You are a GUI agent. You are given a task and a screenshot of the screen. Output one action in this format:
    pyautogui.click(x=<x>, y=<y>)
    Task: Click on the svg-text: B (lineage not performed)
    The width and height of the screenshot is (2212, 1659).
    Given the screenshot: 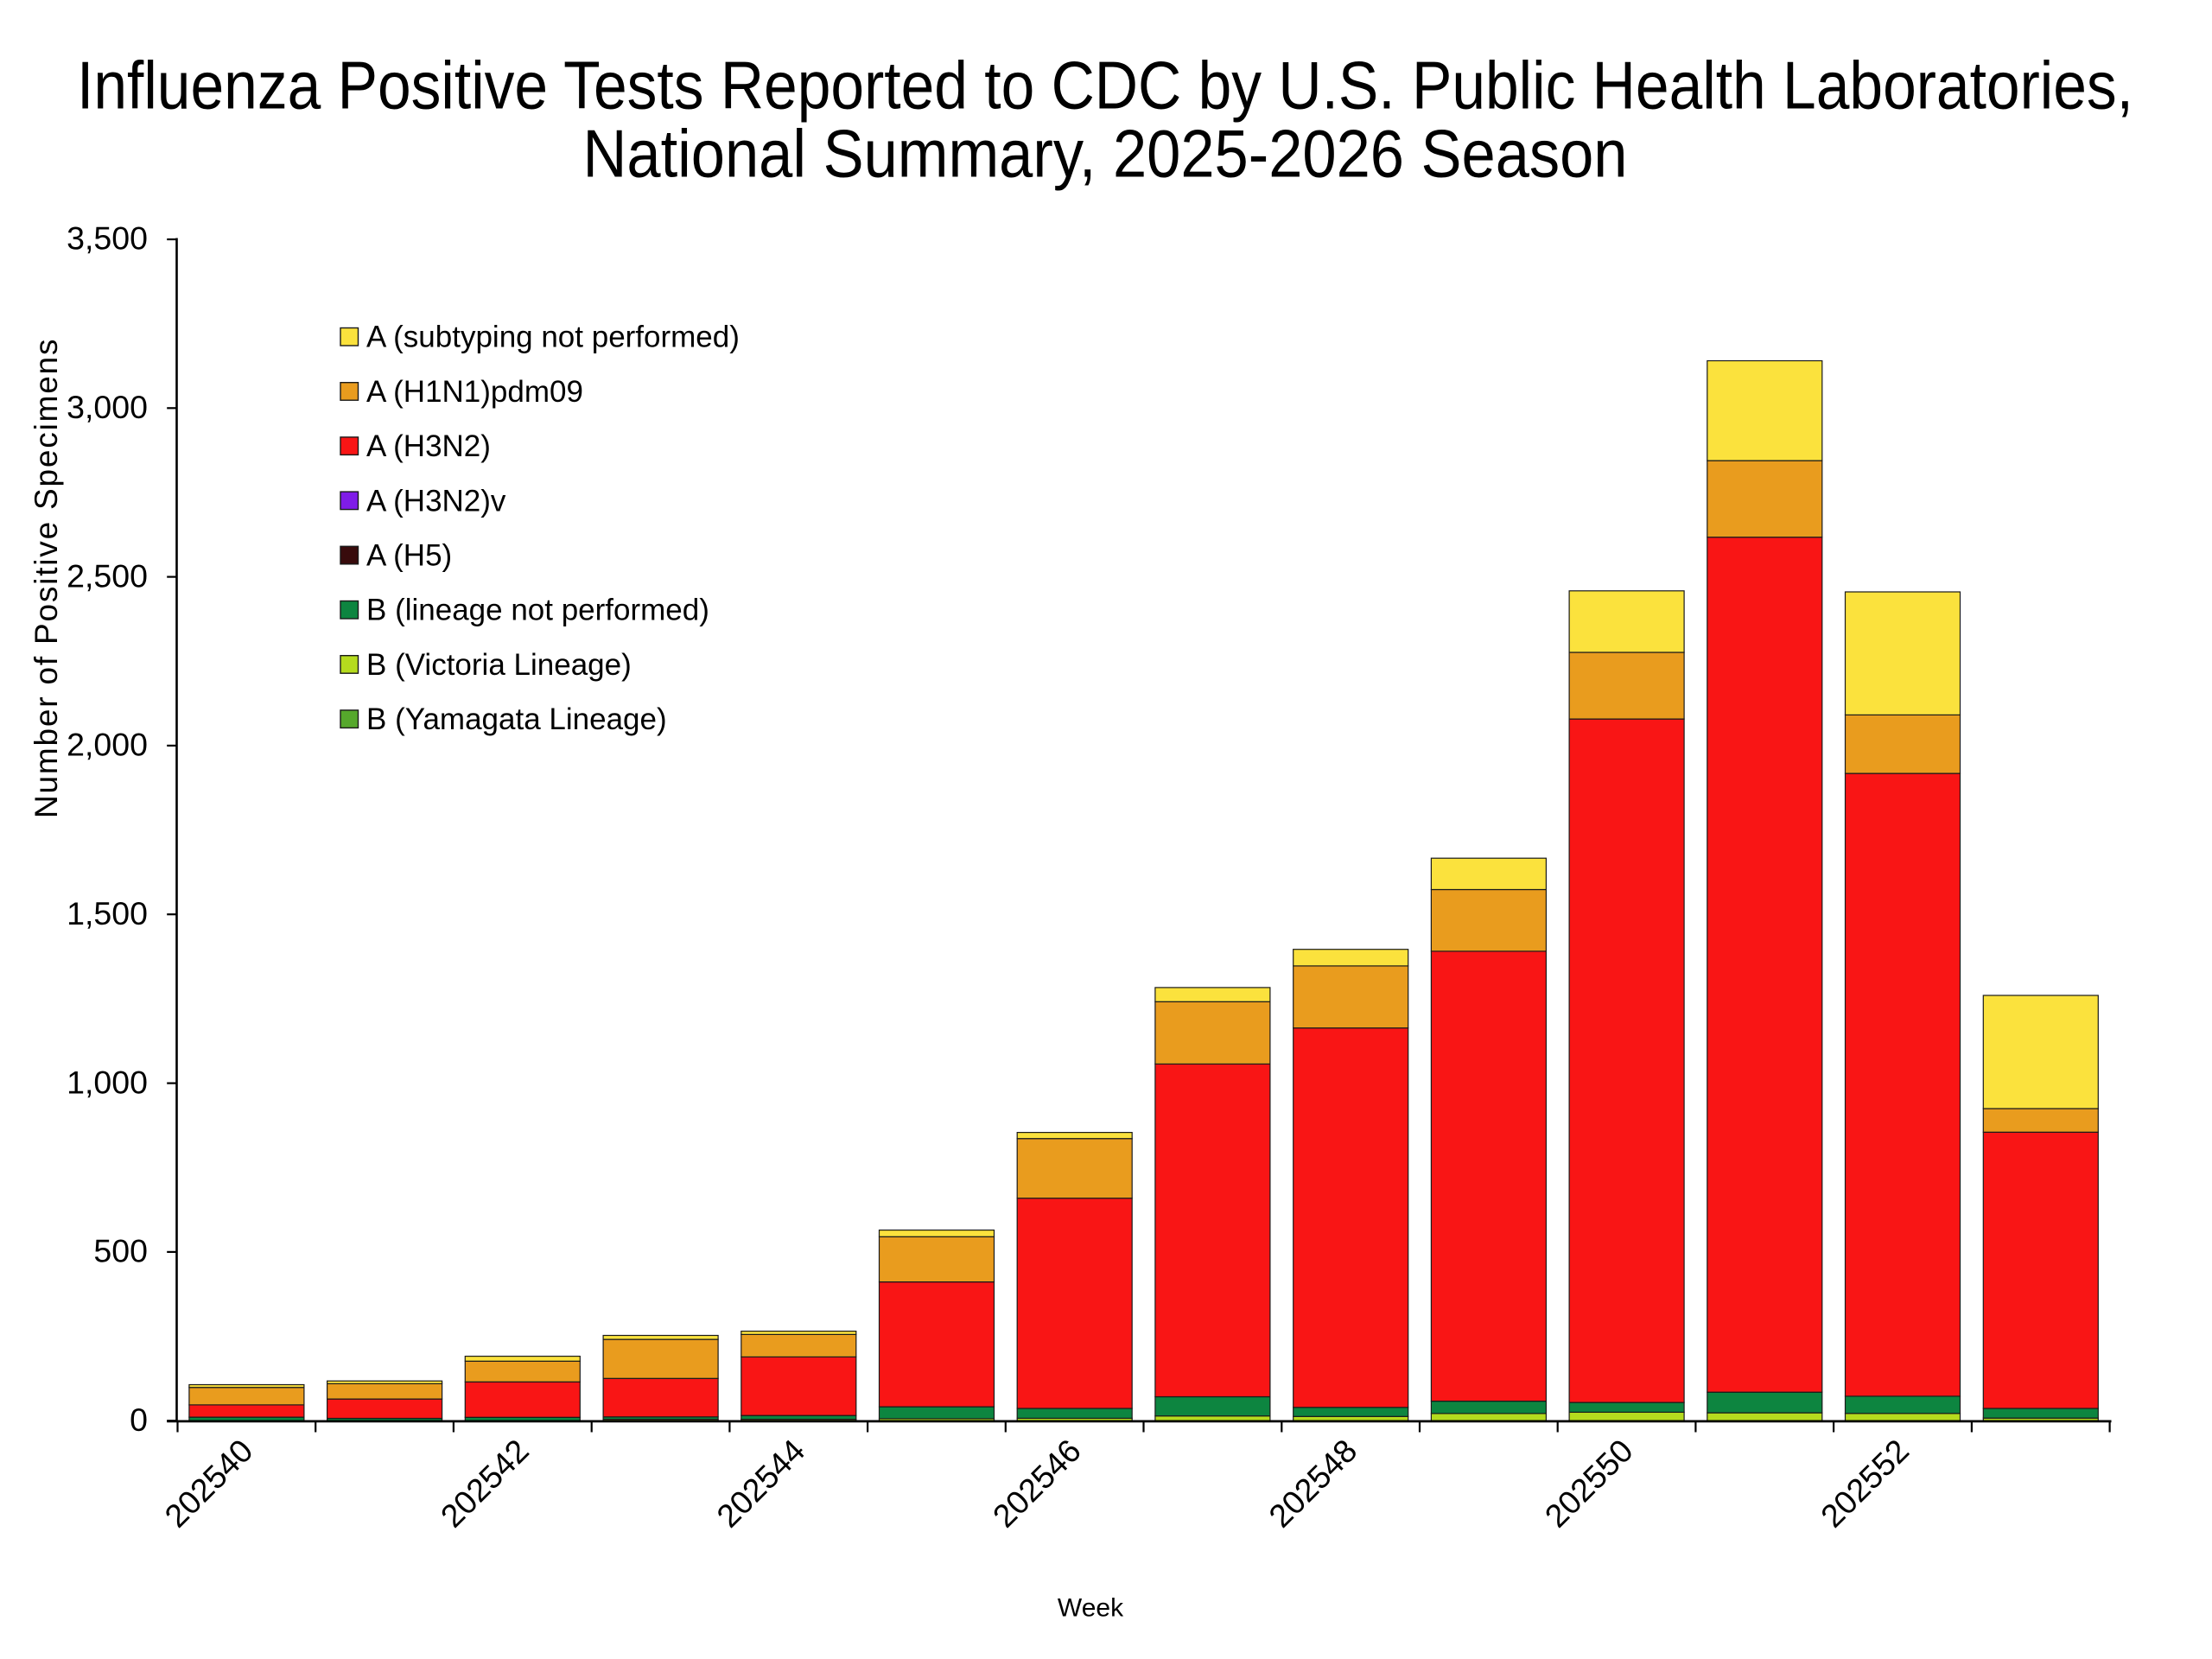 What is the action you would take?
    pyautogui.click(x=537, y=610)
    